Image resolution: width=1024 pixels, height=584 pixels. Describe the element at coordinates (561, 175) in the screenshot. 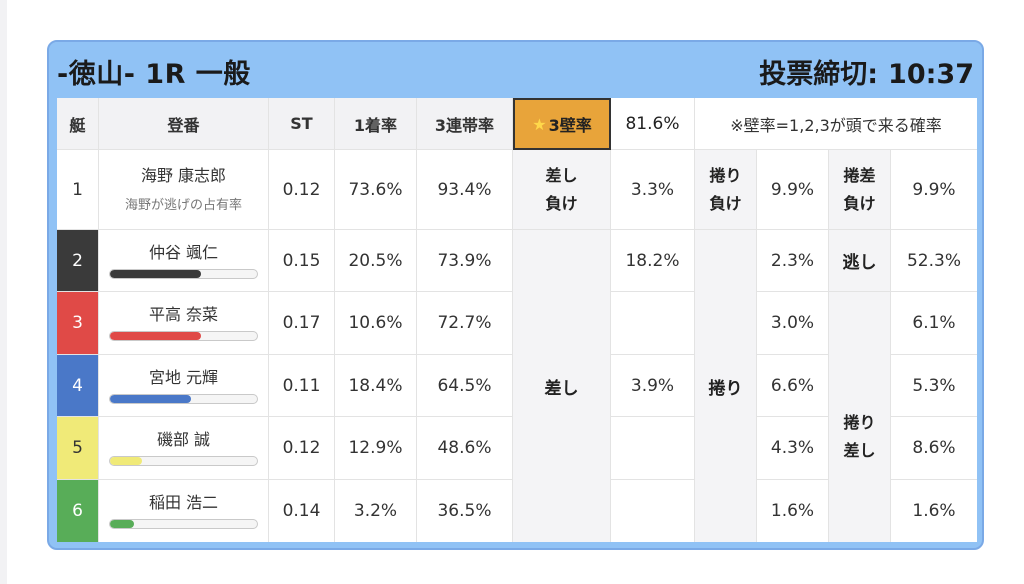

I see `sashi-make-line1: 差し` at that location.